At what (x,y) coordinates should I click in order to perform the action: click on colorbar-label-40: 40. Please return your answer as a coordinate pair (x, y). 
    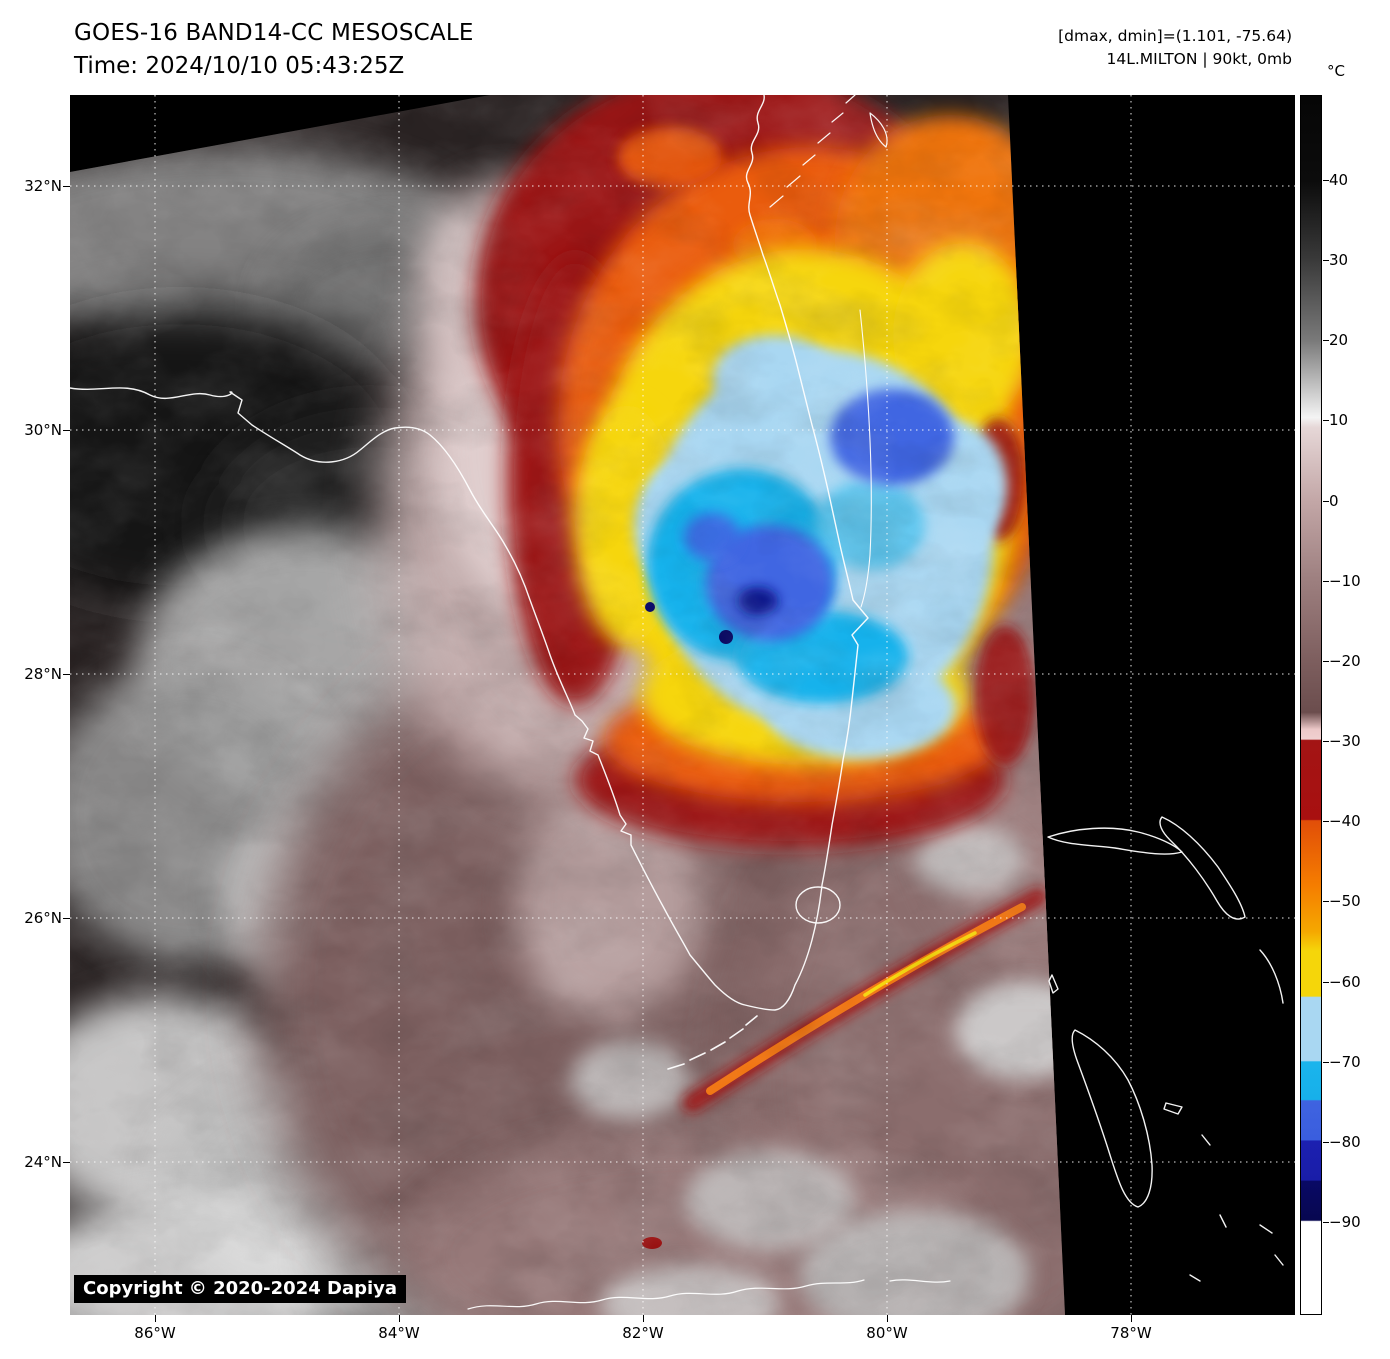
    Looking at the image, I should click on (1339, 180).